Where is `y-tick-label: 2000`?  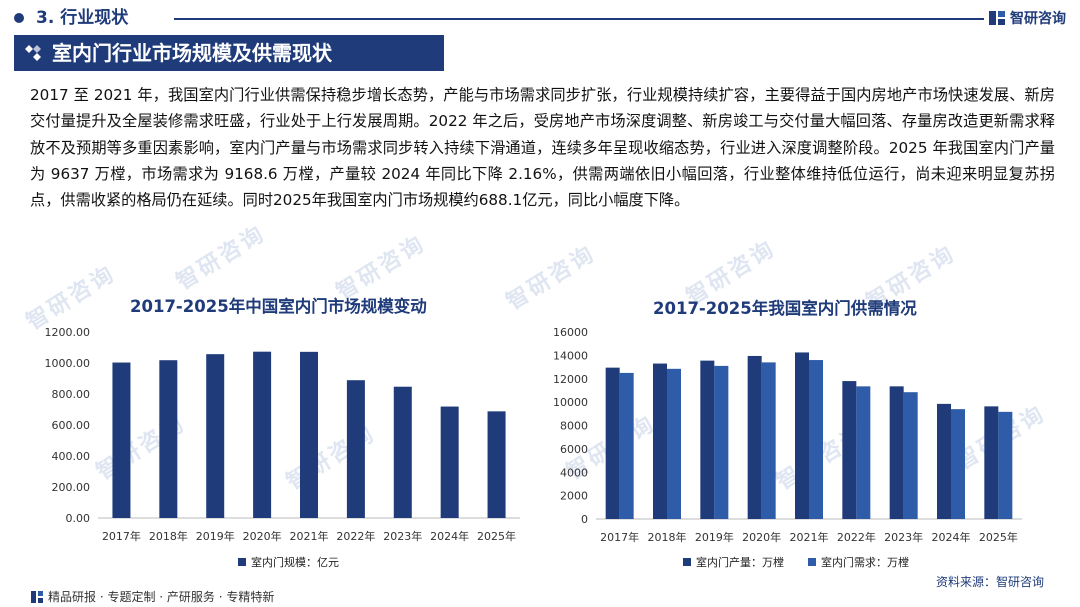 y-tick-label: 2000 is located at coordinates (574, 496).